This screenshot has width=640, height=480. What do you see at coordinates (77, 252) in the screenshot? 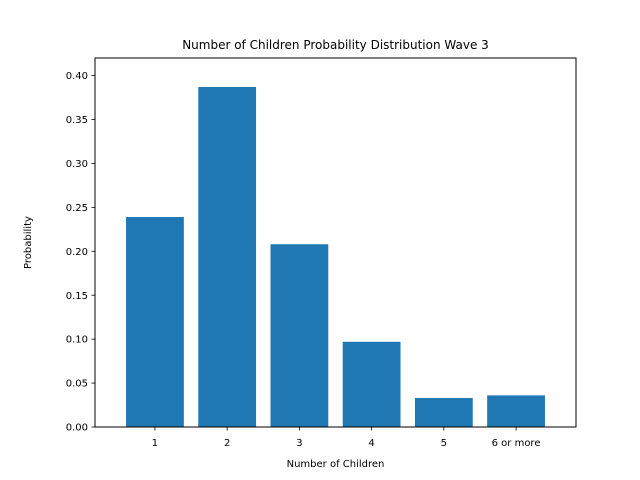
I see `y-tick-label: 0.20` at bounding box center [77, 252].